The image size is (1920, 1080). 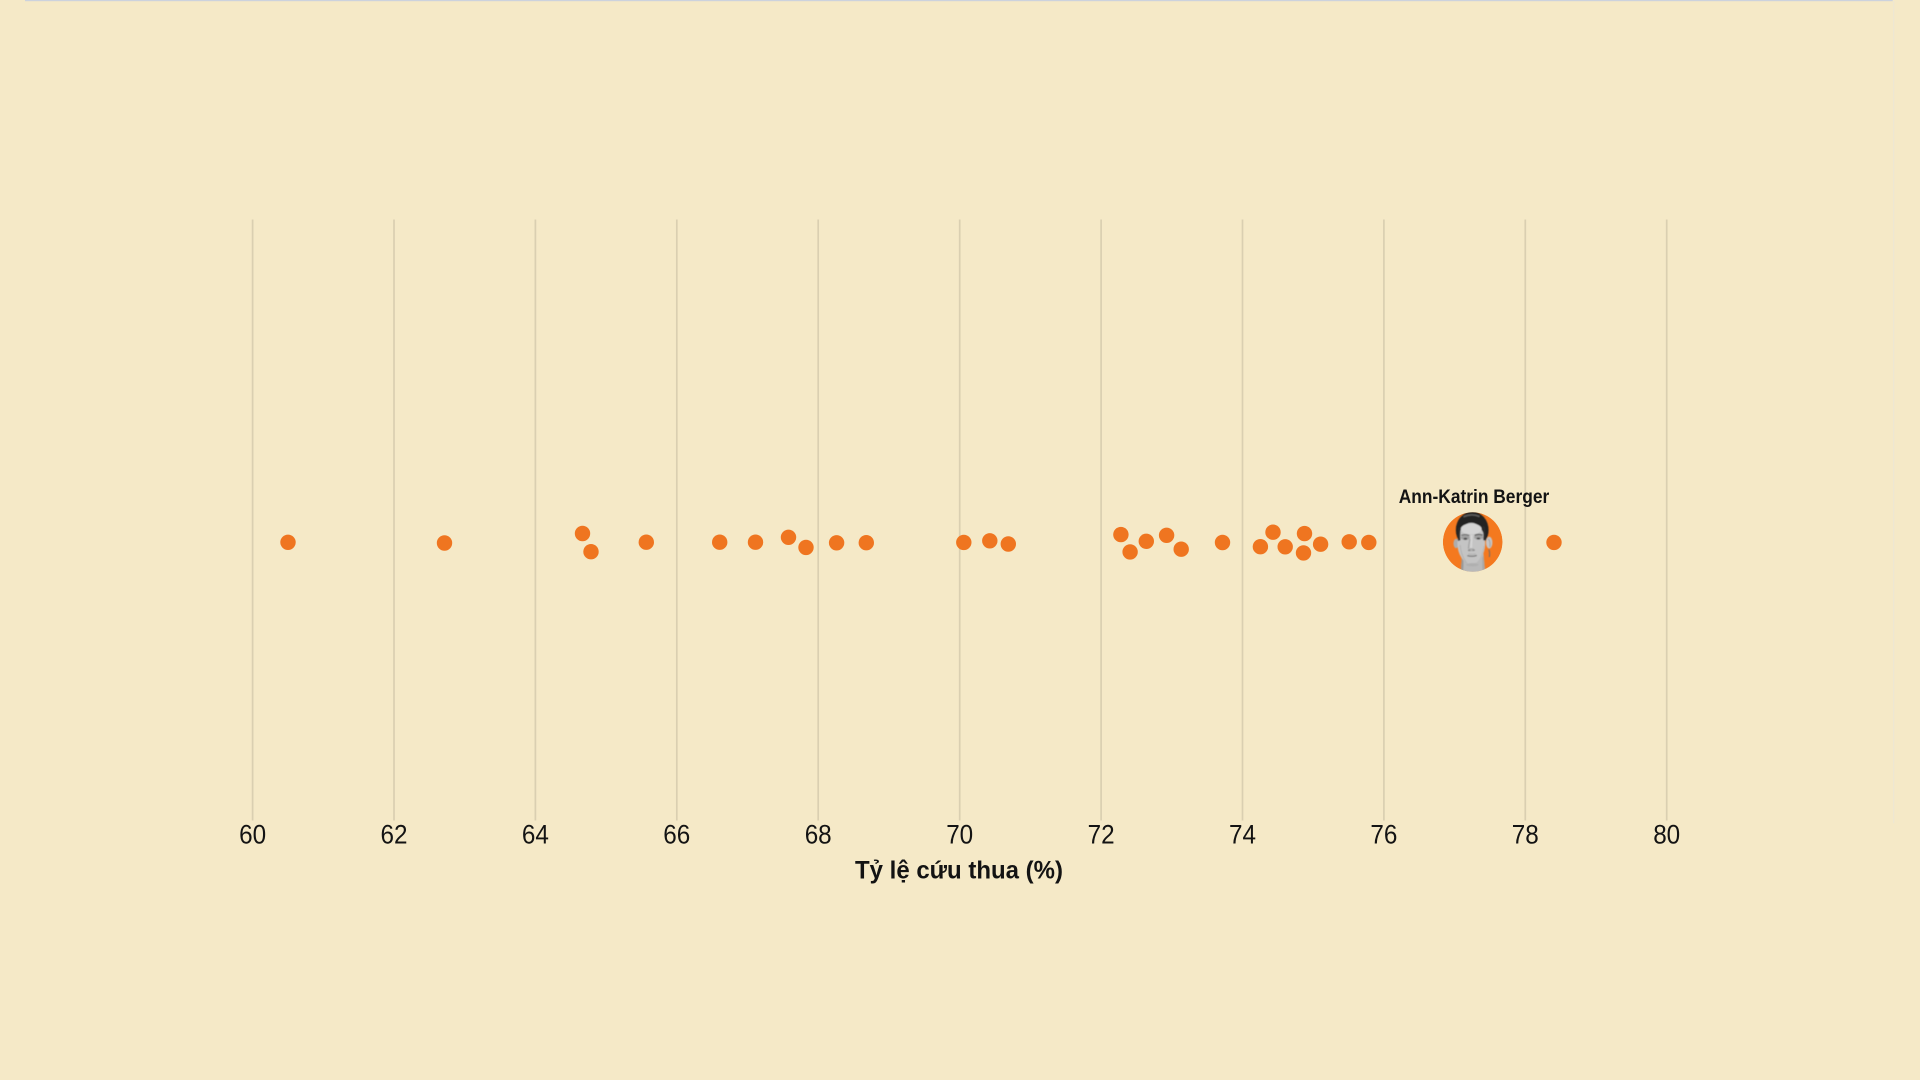 I want to click on svg-text: 70, so click(x=959, y=835).